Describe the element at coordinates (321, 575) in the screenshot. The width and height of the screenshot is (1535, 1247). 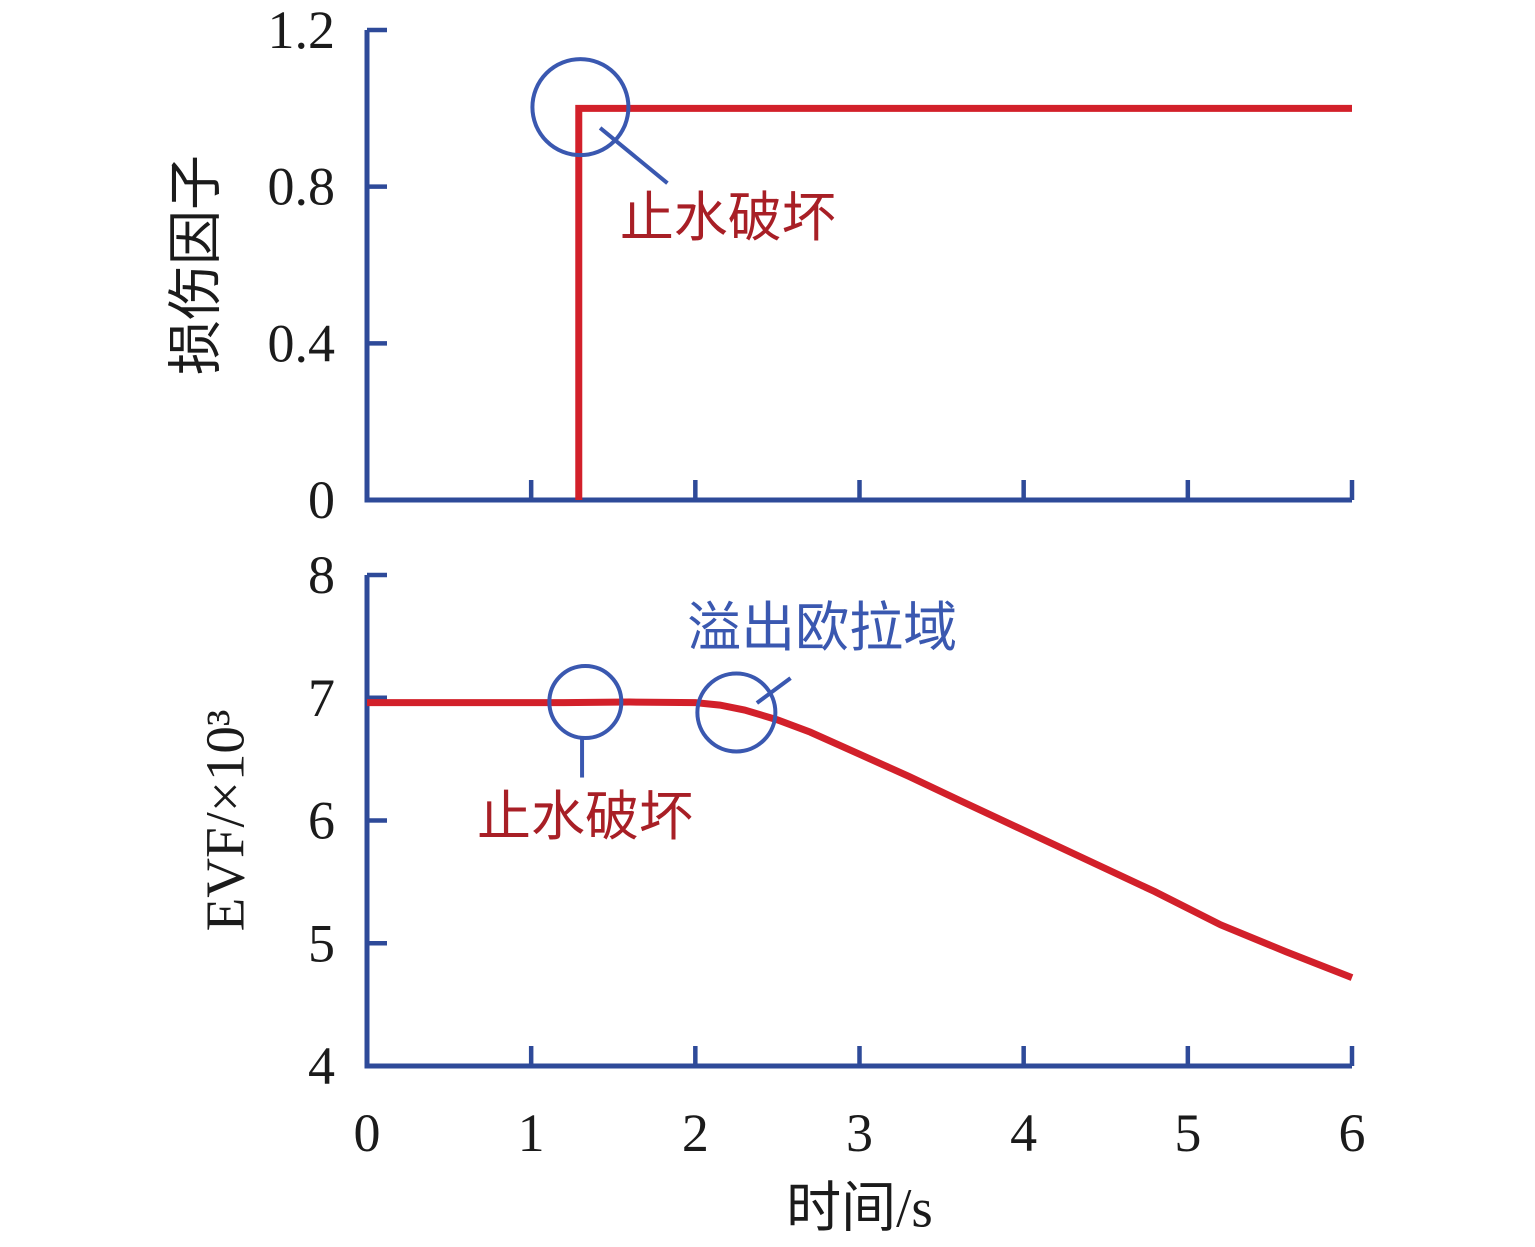
I see `evf-y-tick-label-8: 8` at that location.